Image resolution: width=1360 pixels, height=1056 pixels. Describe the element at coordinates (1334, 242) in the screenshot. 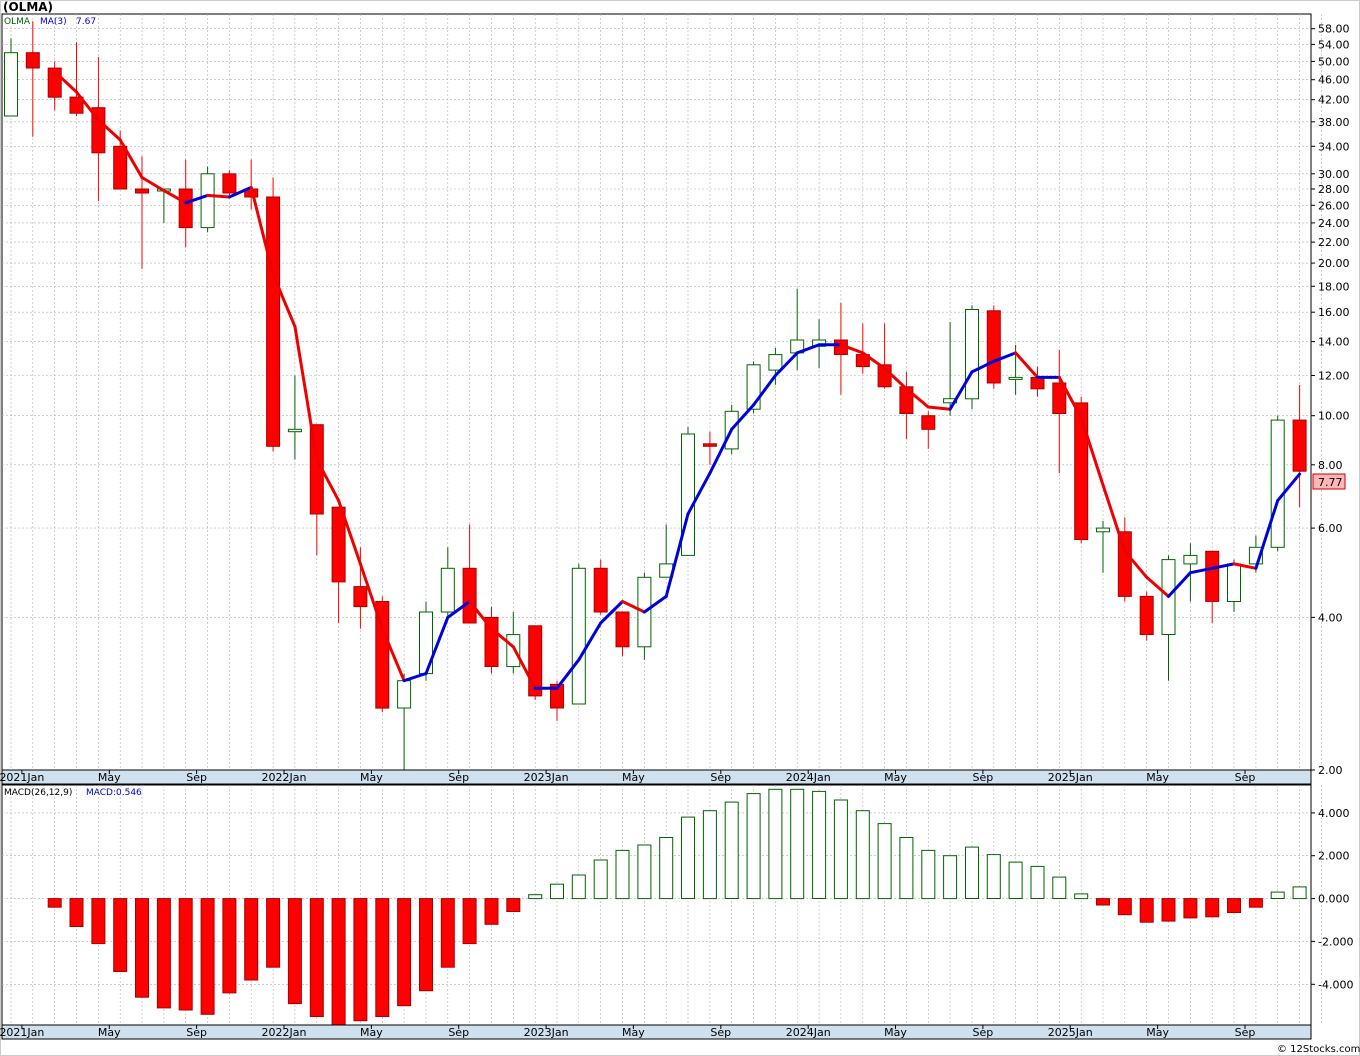

I see `price-tick-label: 22.00` at that location.